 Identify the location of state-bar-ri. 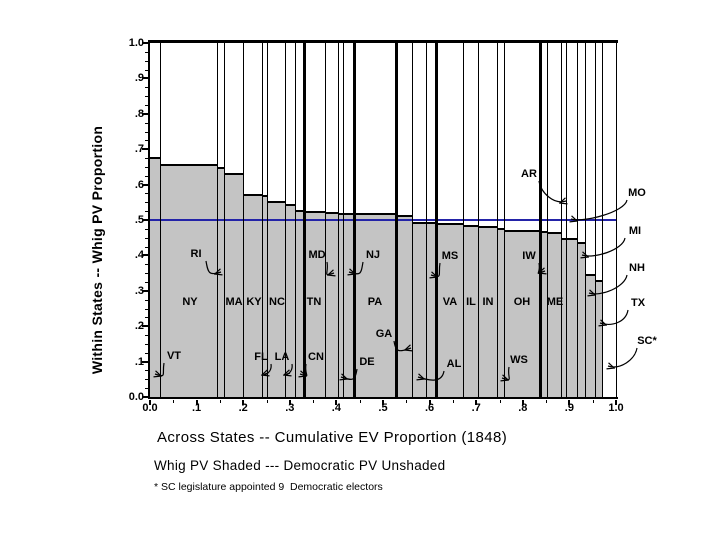
(220, 281).